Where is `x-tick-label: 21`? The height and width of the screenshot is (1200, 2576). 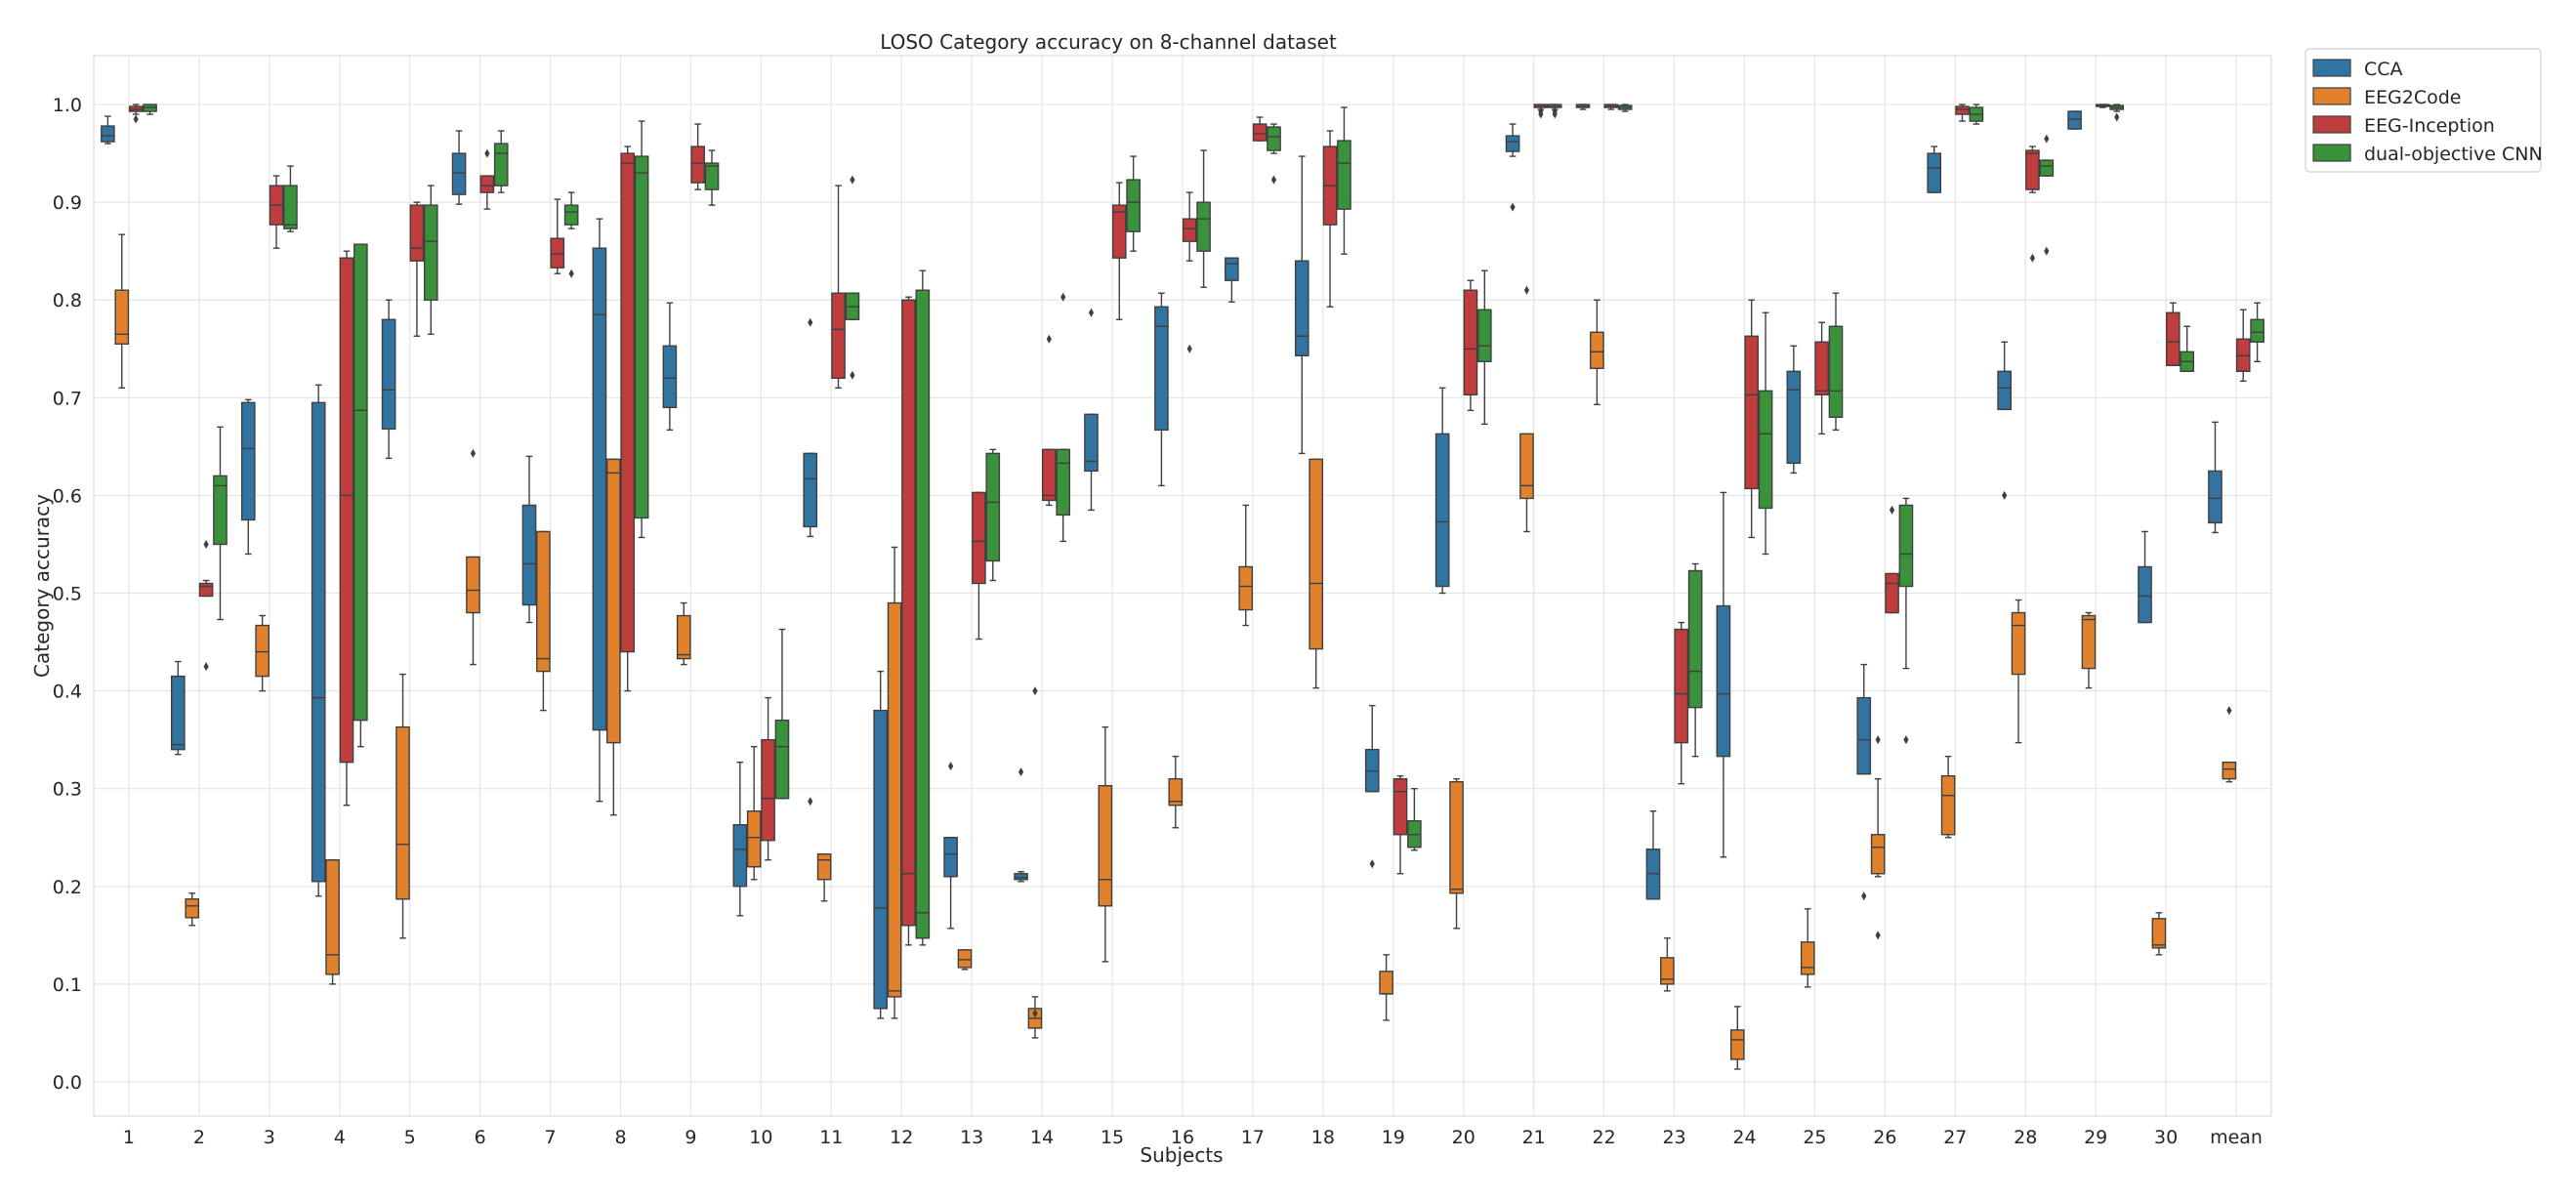 x-tick-label: 21 is located at coordinates (1534, 1137).